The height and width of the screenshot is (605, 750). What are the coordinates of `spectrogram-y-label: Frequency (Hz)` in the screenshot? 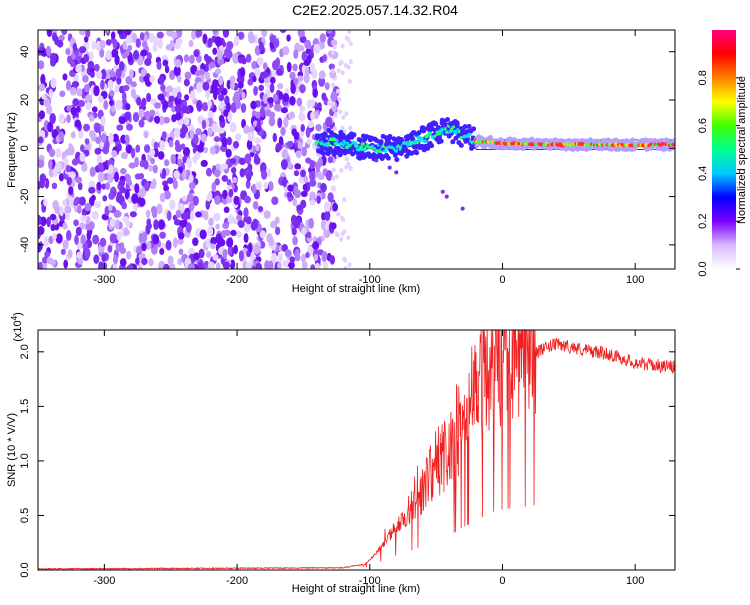 It's located at (12, 150).